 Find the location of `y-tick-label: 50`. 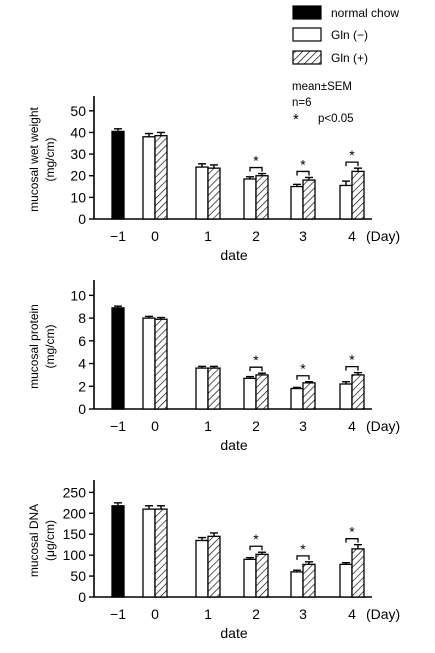

y-tick-label: 50 is located at coordinates (78, 111).